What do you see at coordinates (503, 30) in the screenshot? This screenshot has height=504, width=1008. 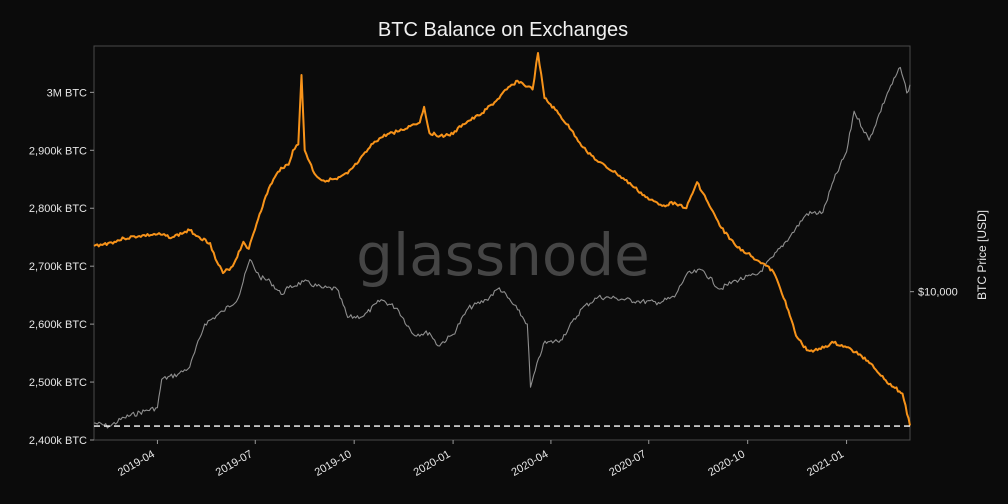 I see `chart-title: BTC Balance on Exchanges` at bounding box center [503, 30].